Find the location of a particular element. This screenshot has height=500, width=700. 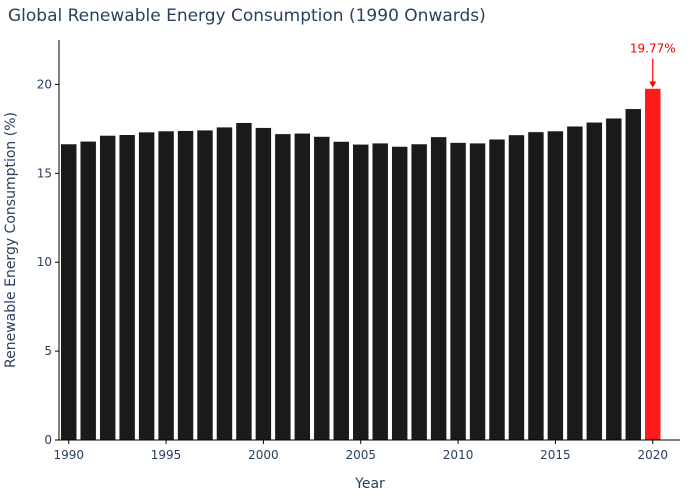

bar-2002 is located at coordinates (302, 287).